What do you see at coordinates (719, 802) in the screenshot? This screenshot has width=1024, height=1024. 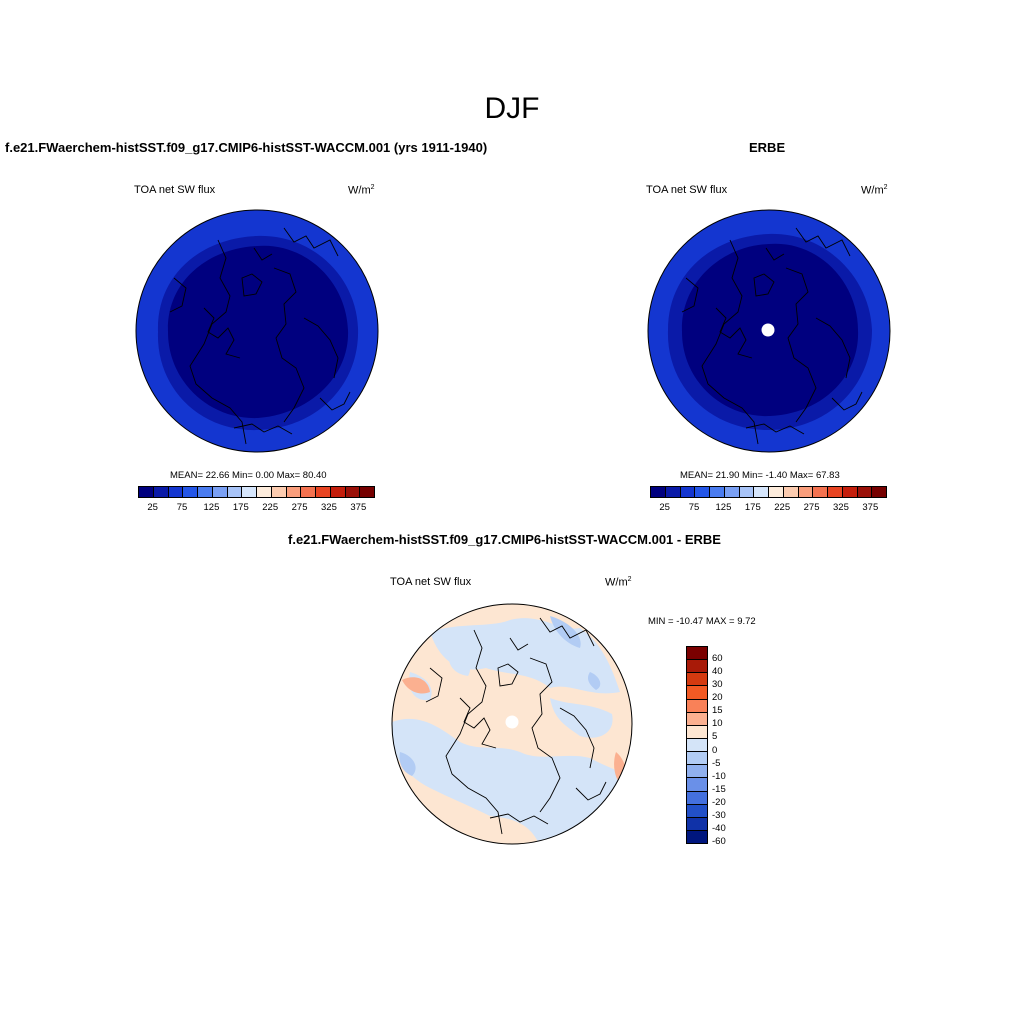 I see `colorbar-tick-label: -20` at bounding box center [719, 802].